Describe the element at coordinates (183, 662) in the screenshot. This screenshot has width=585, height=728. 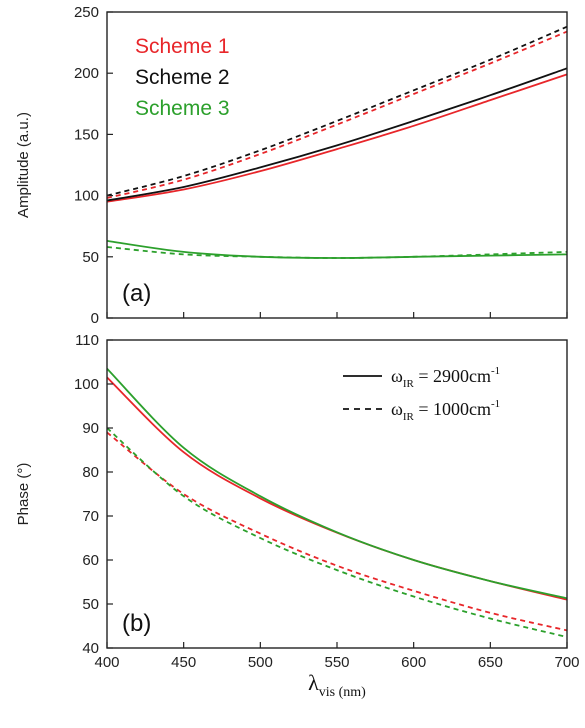
I see `x-tick-label: 450` at that location.